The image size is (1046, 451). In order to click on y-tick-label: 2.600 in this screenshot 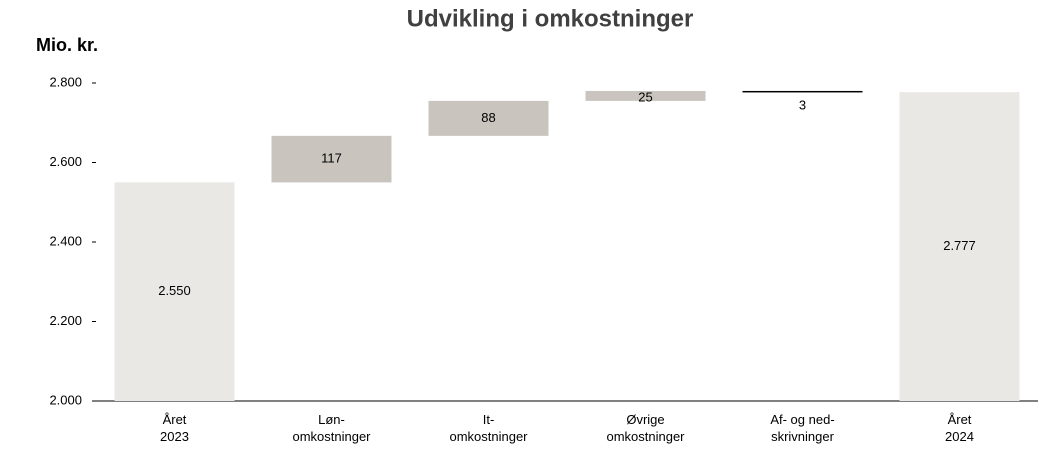, I will do `click(65, 161)`.